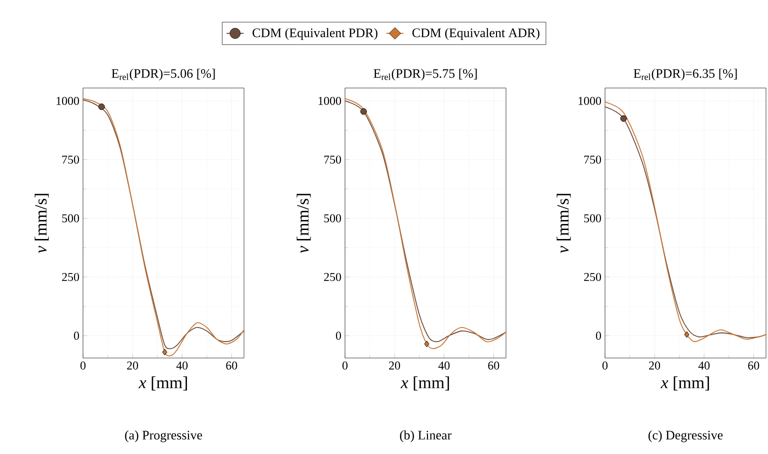 Image resolution: width=768 pixels, height=454 pixels. Describe the element at coordinates (315, 34) in the screenshot. I see `legend-label: CDM (Equivalent PDR)` at that location.